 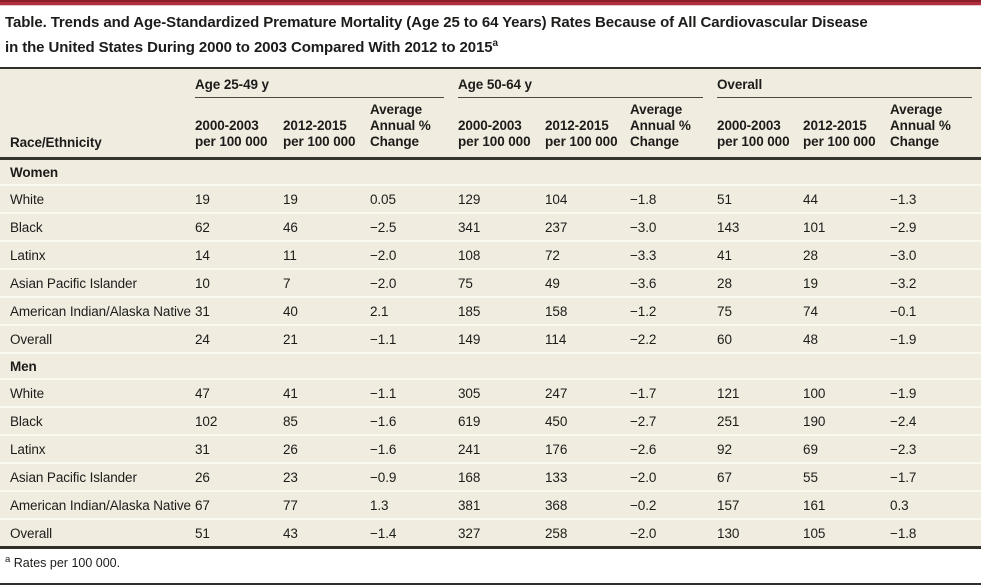 I want to click on table-row: Black 102 85 −1.6 619 450 −2.7 251 190 −2.4, so click(x=490, y=420).